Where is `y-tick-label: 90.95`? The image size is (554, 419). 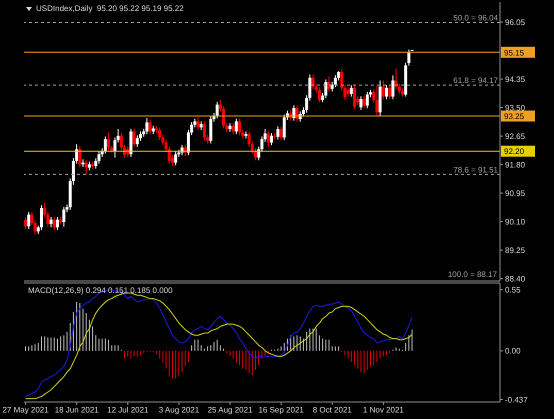
y-tick-label: 90.95 is located at coordinates (515, 193).